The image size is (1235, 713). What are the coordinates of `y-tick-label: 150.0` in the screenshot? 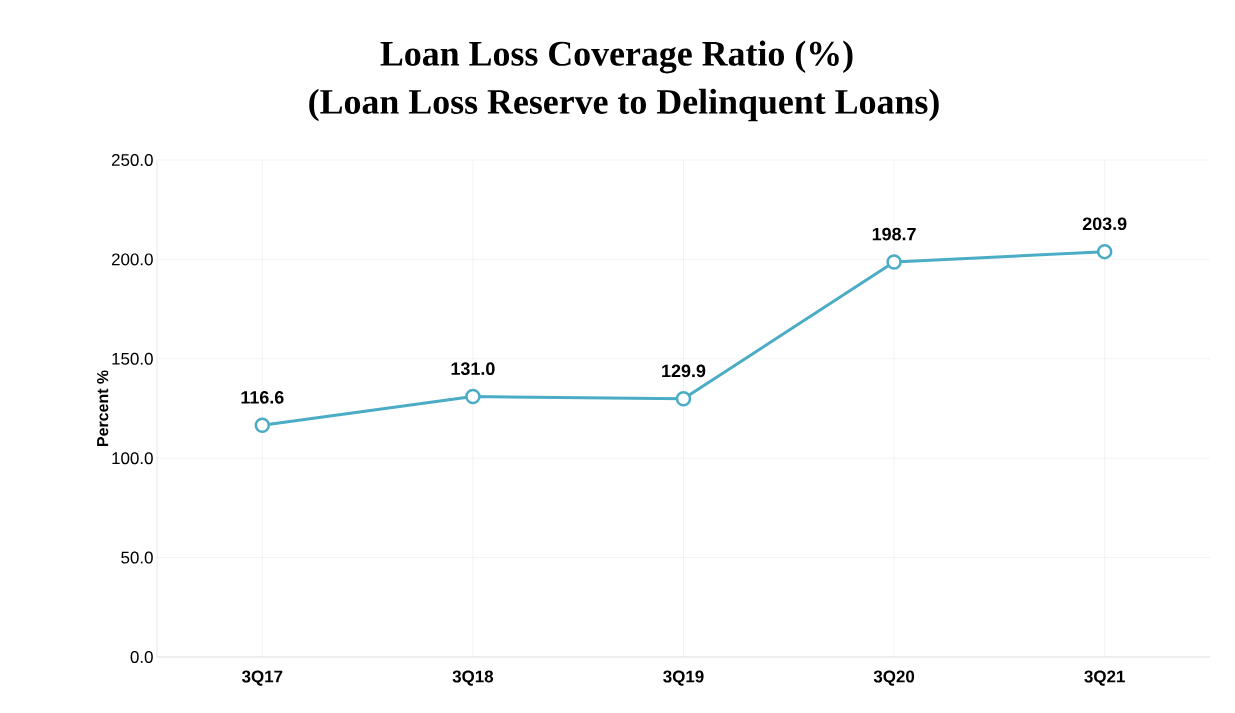 It's located at (132, 358).